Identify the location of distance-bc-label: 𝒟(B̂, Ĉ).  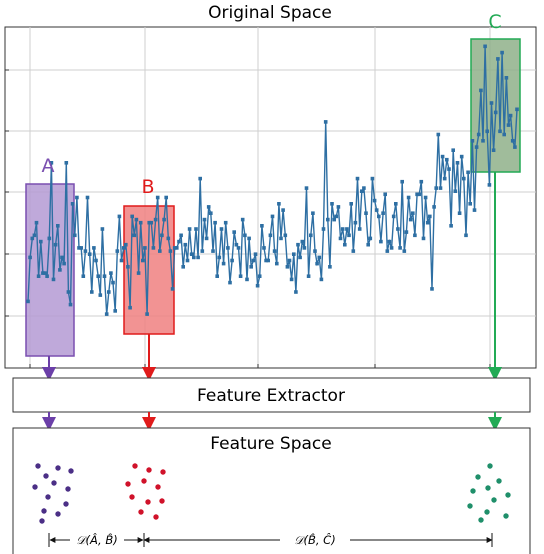
(314, 539).